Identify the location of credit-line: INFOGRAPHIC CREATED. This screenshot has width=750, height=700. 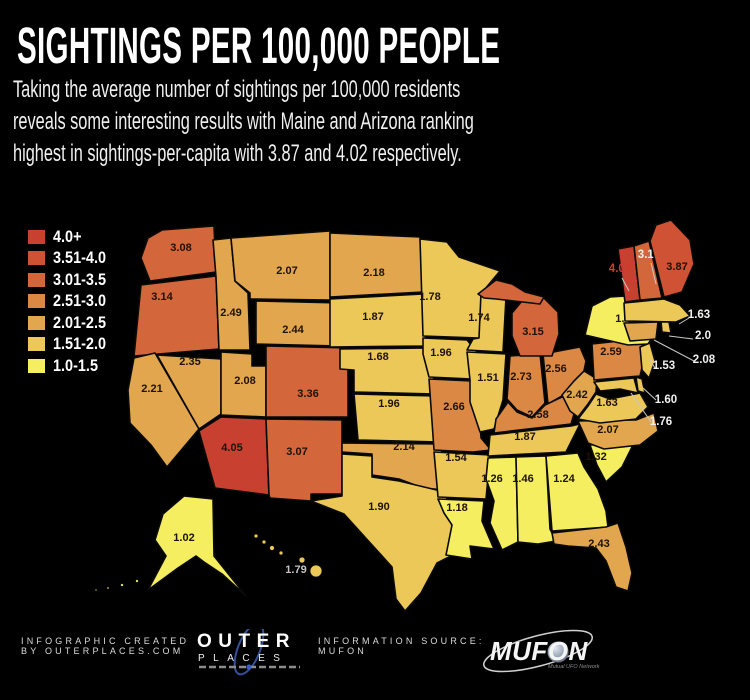
(105, 641).